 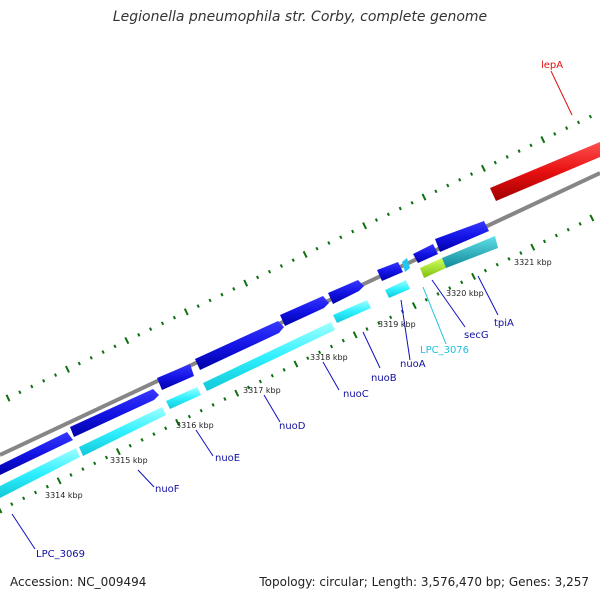 I want to click on gene-label-LPC_3069: LPC_3069, so click(x=60, y=554).